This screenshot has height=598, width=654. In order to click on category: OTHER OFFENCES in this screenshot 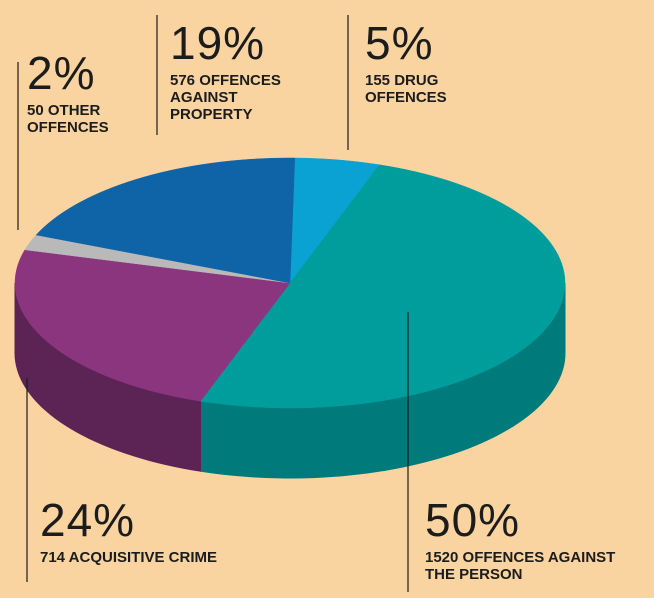, I will do `click(68, 119)`.